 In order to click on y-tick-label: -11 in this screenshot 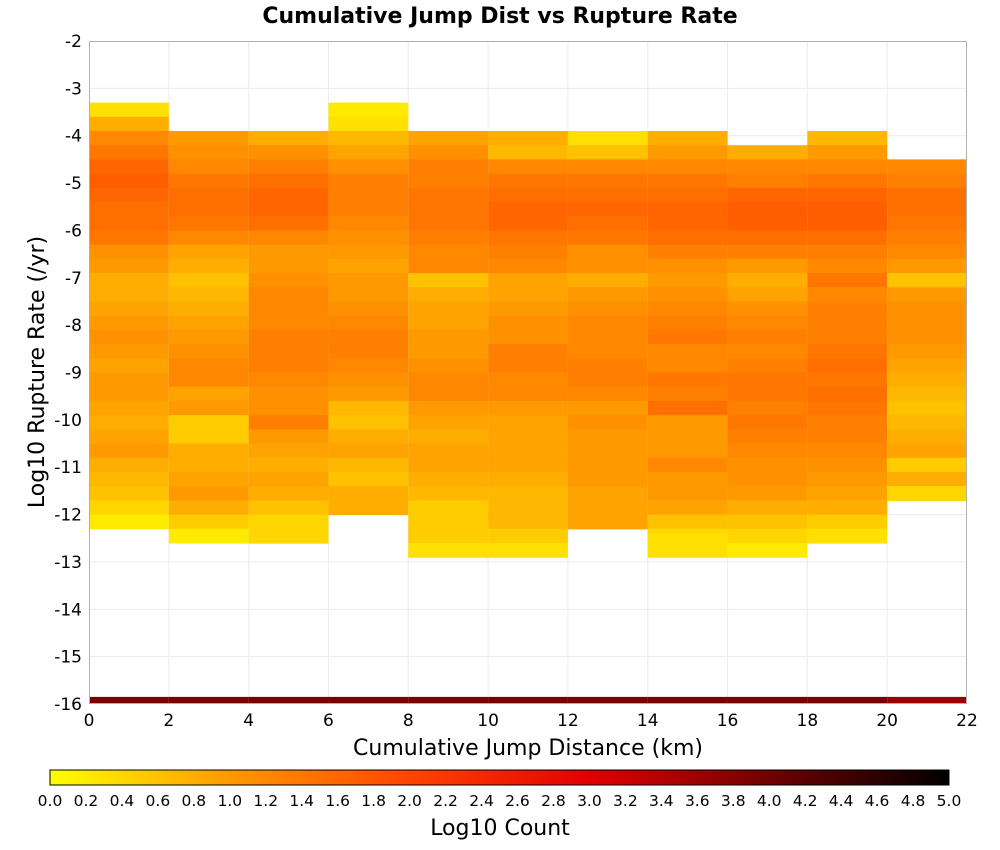, I will do `click(68, 468)`.